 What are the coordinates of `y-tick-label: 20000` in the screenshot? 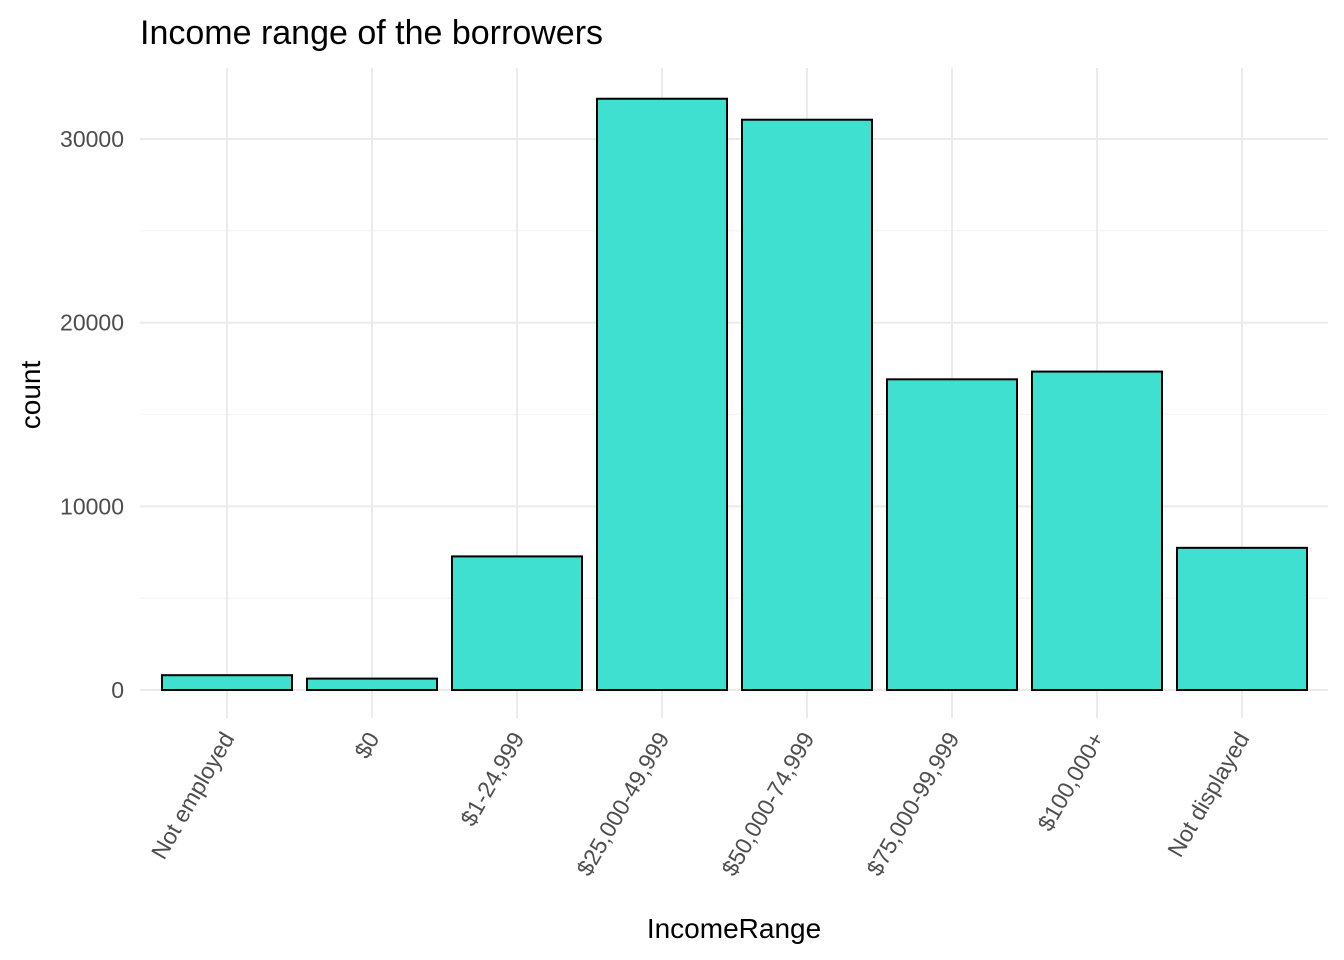 It's located at (92, 323).